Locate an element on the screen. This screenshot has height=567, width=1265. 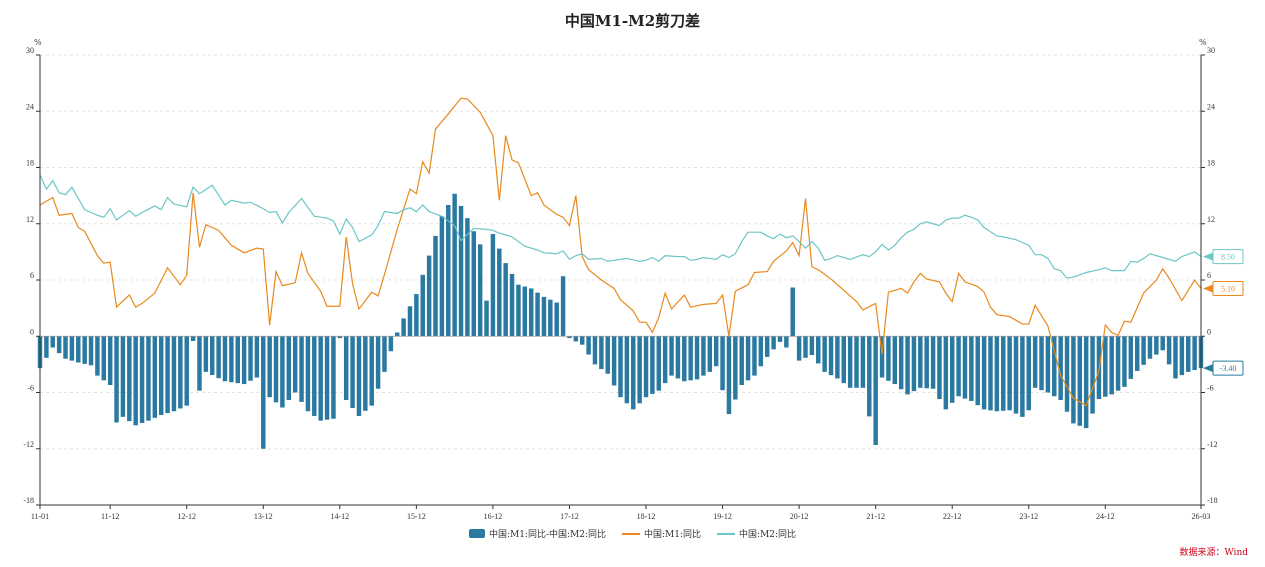
y-axis-right-unit: % is located at coordinates (1203, 42).